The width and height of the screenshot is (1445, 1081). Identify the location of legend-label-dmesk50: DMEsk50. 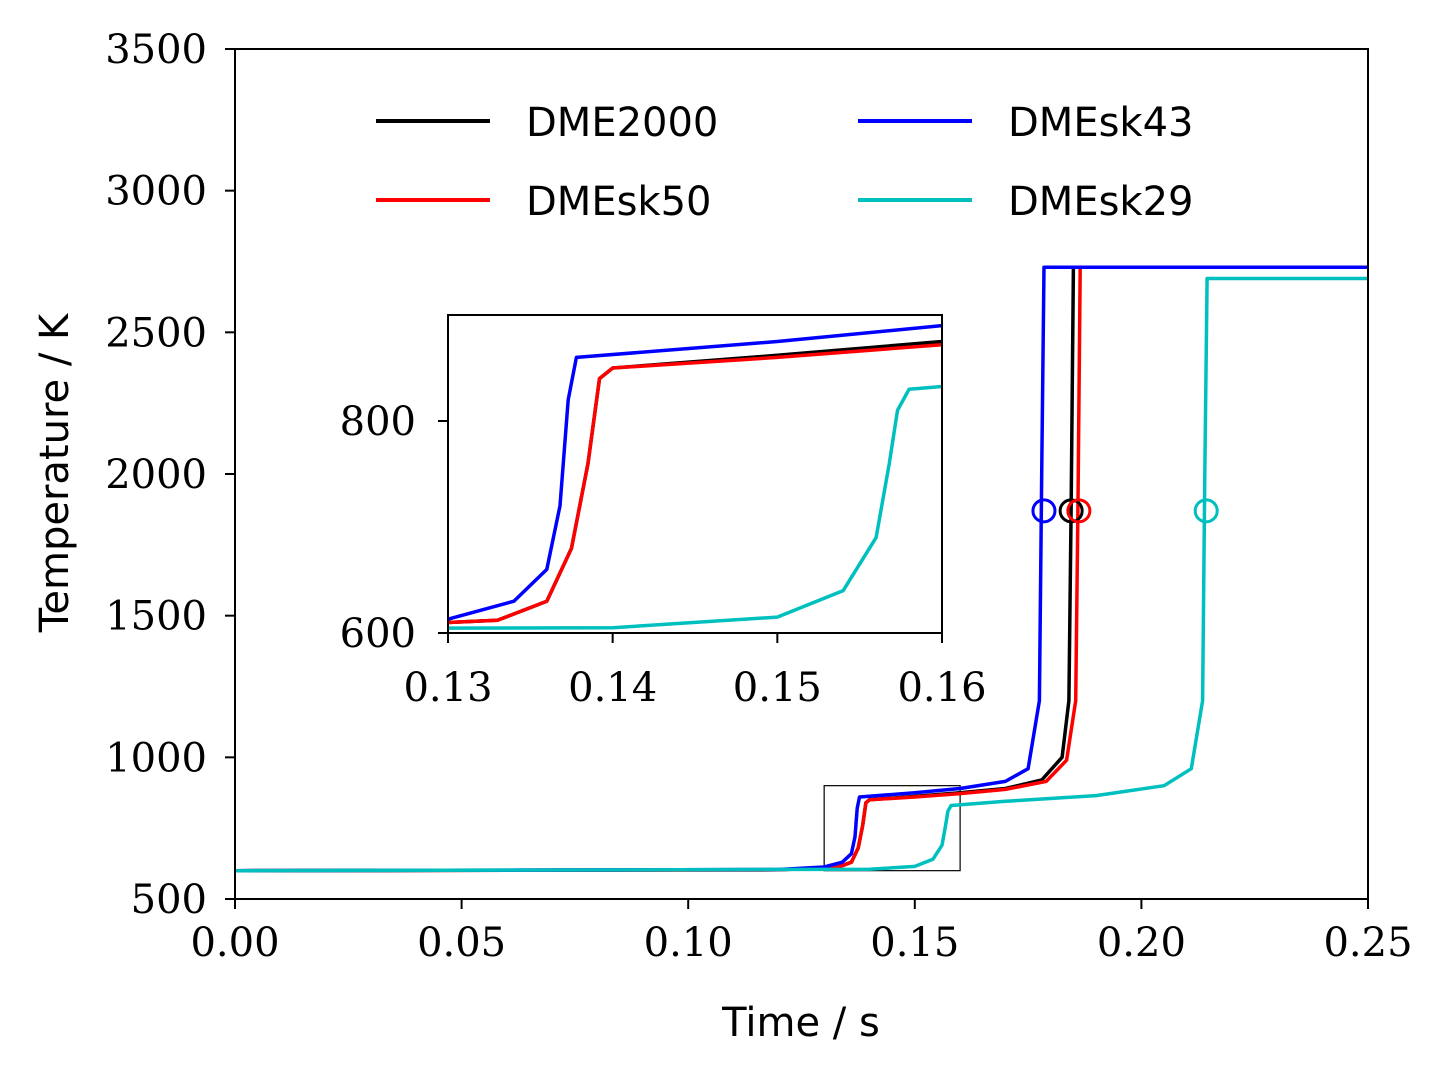
(619, 202).